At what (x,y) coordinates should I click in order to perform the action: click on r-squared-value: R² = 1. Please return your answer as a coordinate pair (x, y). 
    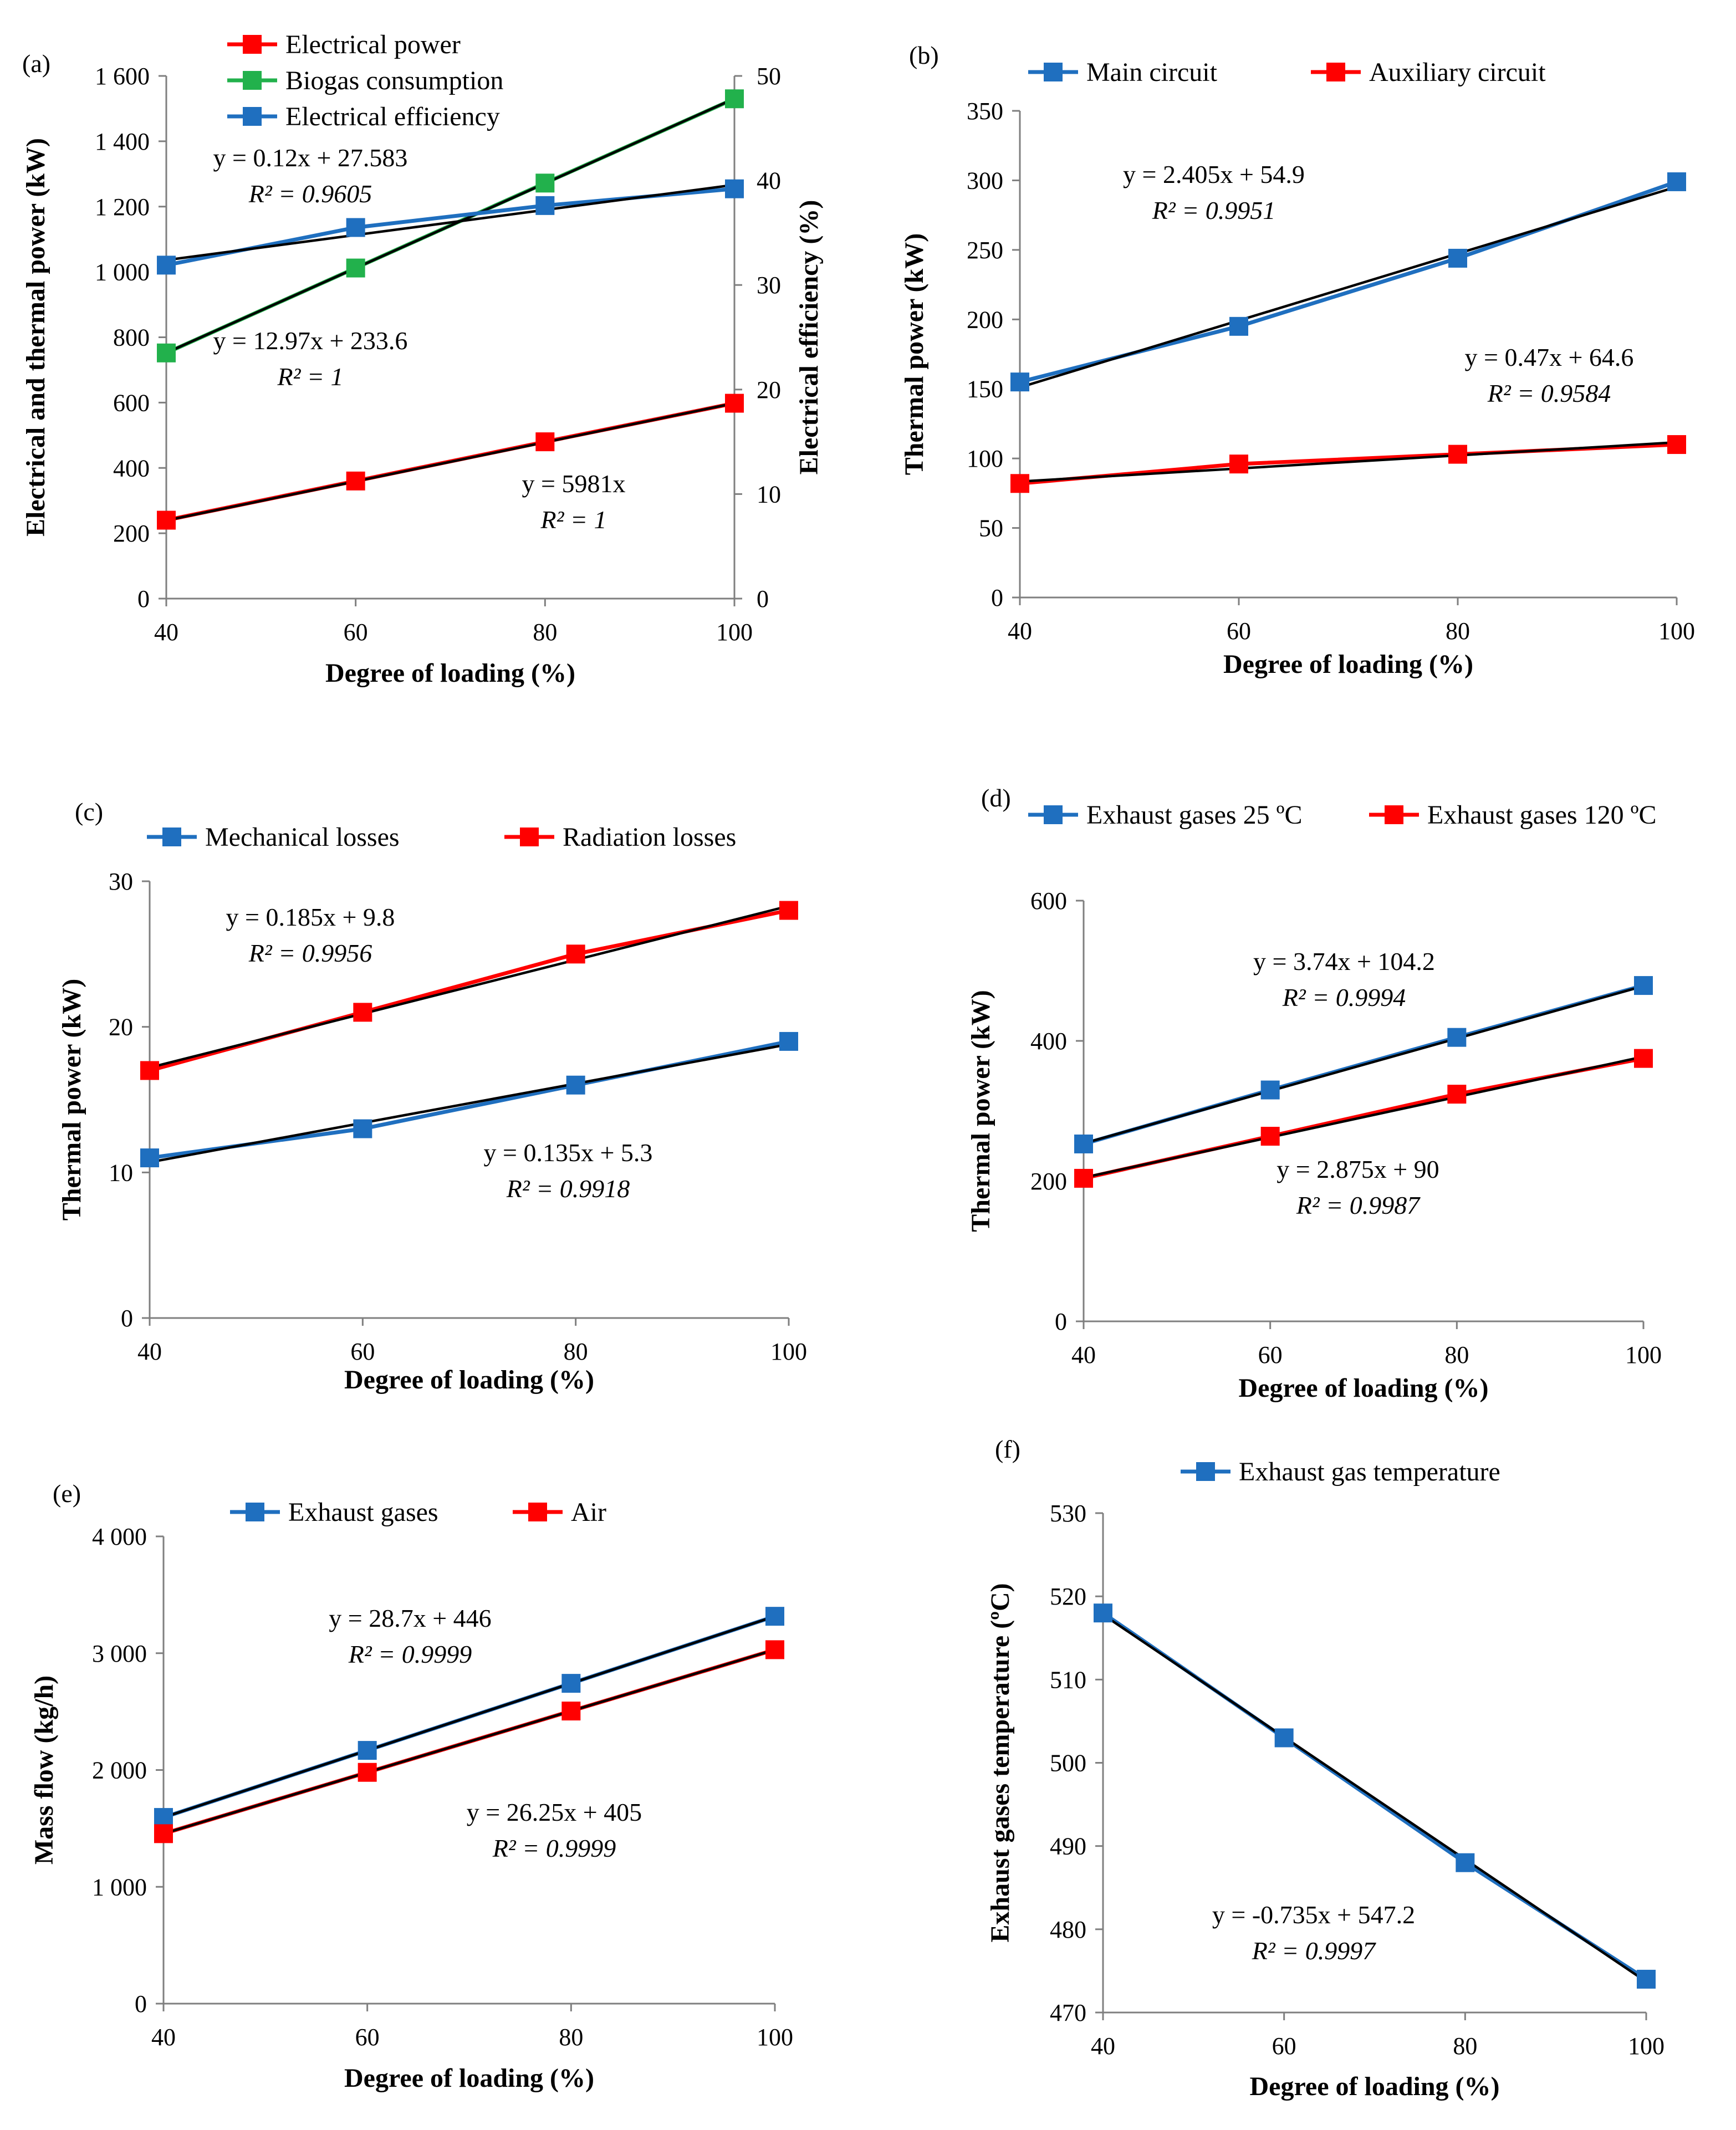
    Looking at the image, I should click on (310, 376).